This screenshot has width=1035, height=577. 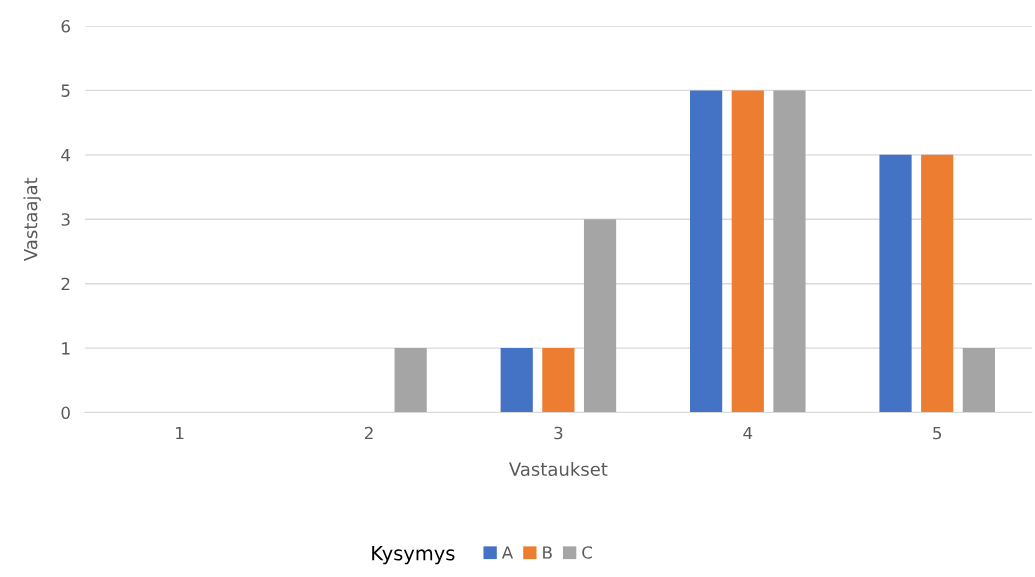 What do you see at coordinates (368, 433) in the screenshot?
I see `x-tick-label: 2` at bounding box center [368, 433].